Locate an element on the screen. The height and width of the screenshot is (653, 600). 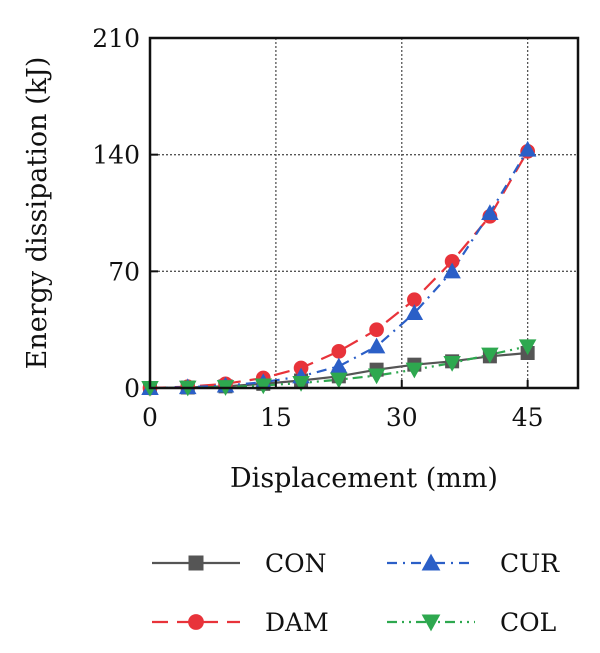
legend-label: CUR is located at coordinates (530, 563).